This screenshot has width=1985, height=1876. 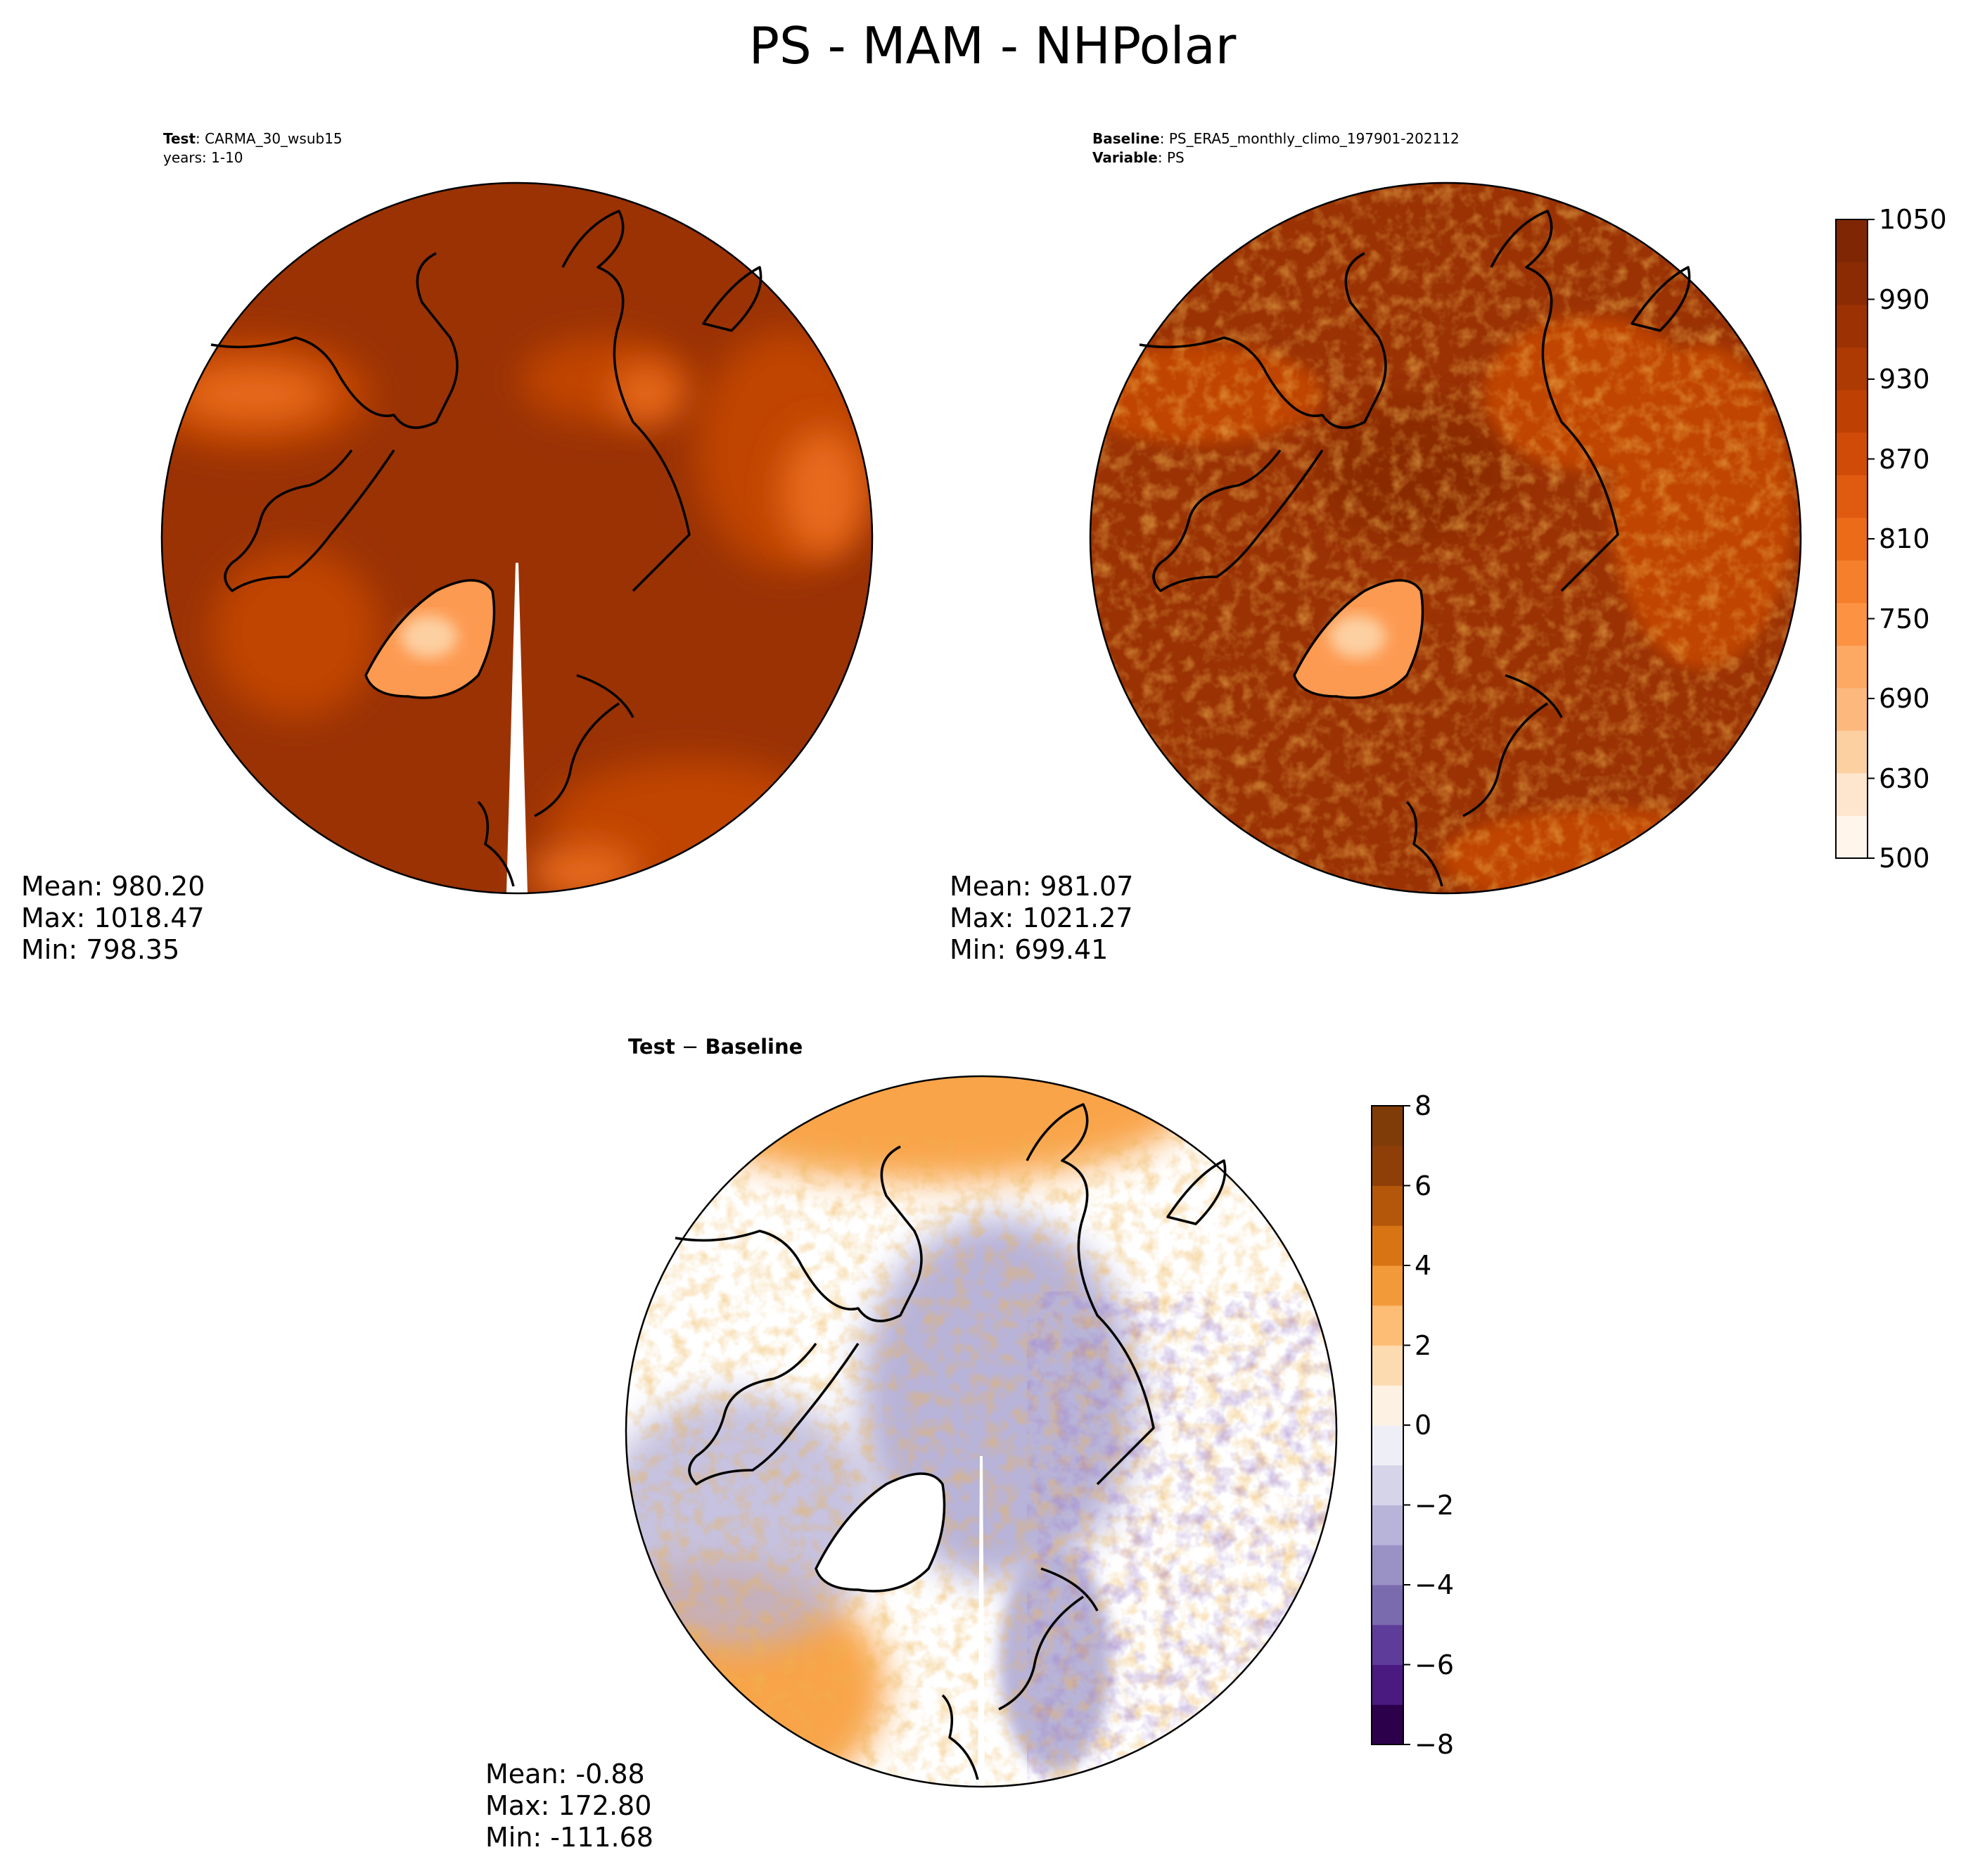 What do you see at coordinates (179, 138) in the screenshot?
I see `test-title-key: Test` at bounding box center [179, 138].